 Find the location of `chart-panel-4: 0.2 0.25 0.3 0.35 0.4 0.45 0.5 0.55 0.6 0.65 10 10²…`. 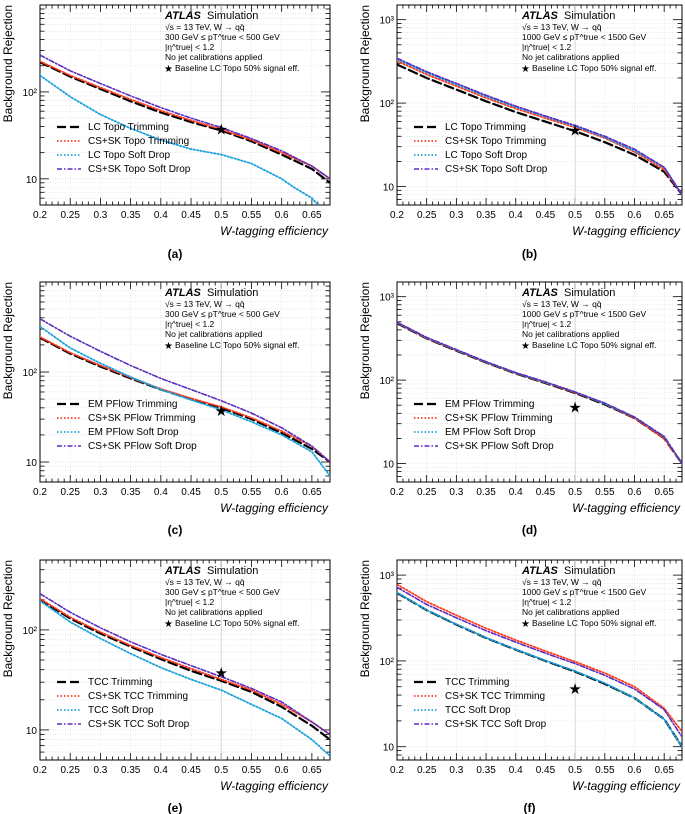

chart-panel-4: 0.2 0.25 0.3 0.35 0.4 0.45 0.5 0.55 0.6 0.65 10 10²… is located at coordinates (520, 409).